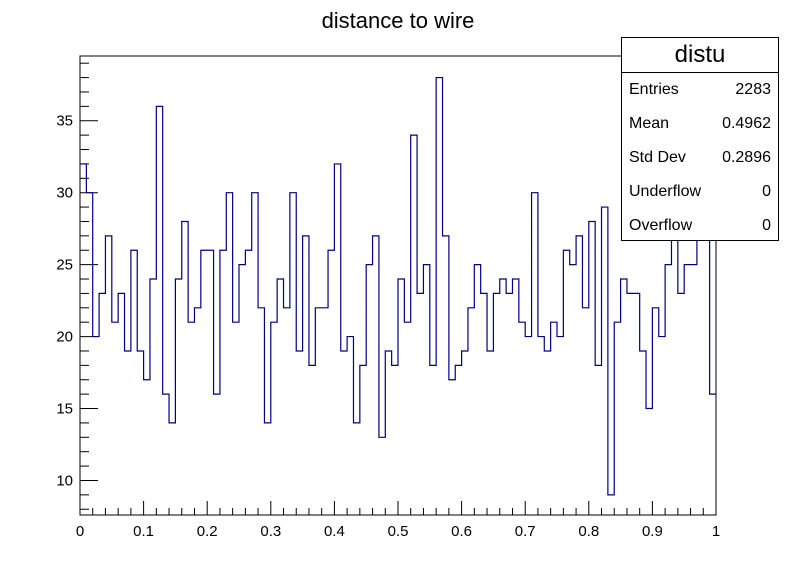 Image resolution: width=796 pixels, height=572 pixels. I want to click on y-tick-label: 35, so click(64, 121).